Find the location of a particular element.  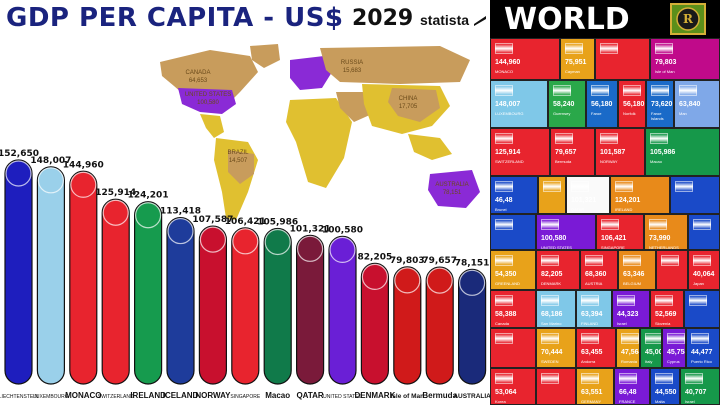

bar-value-label: 113,418 is located at coordinates (180, 212).